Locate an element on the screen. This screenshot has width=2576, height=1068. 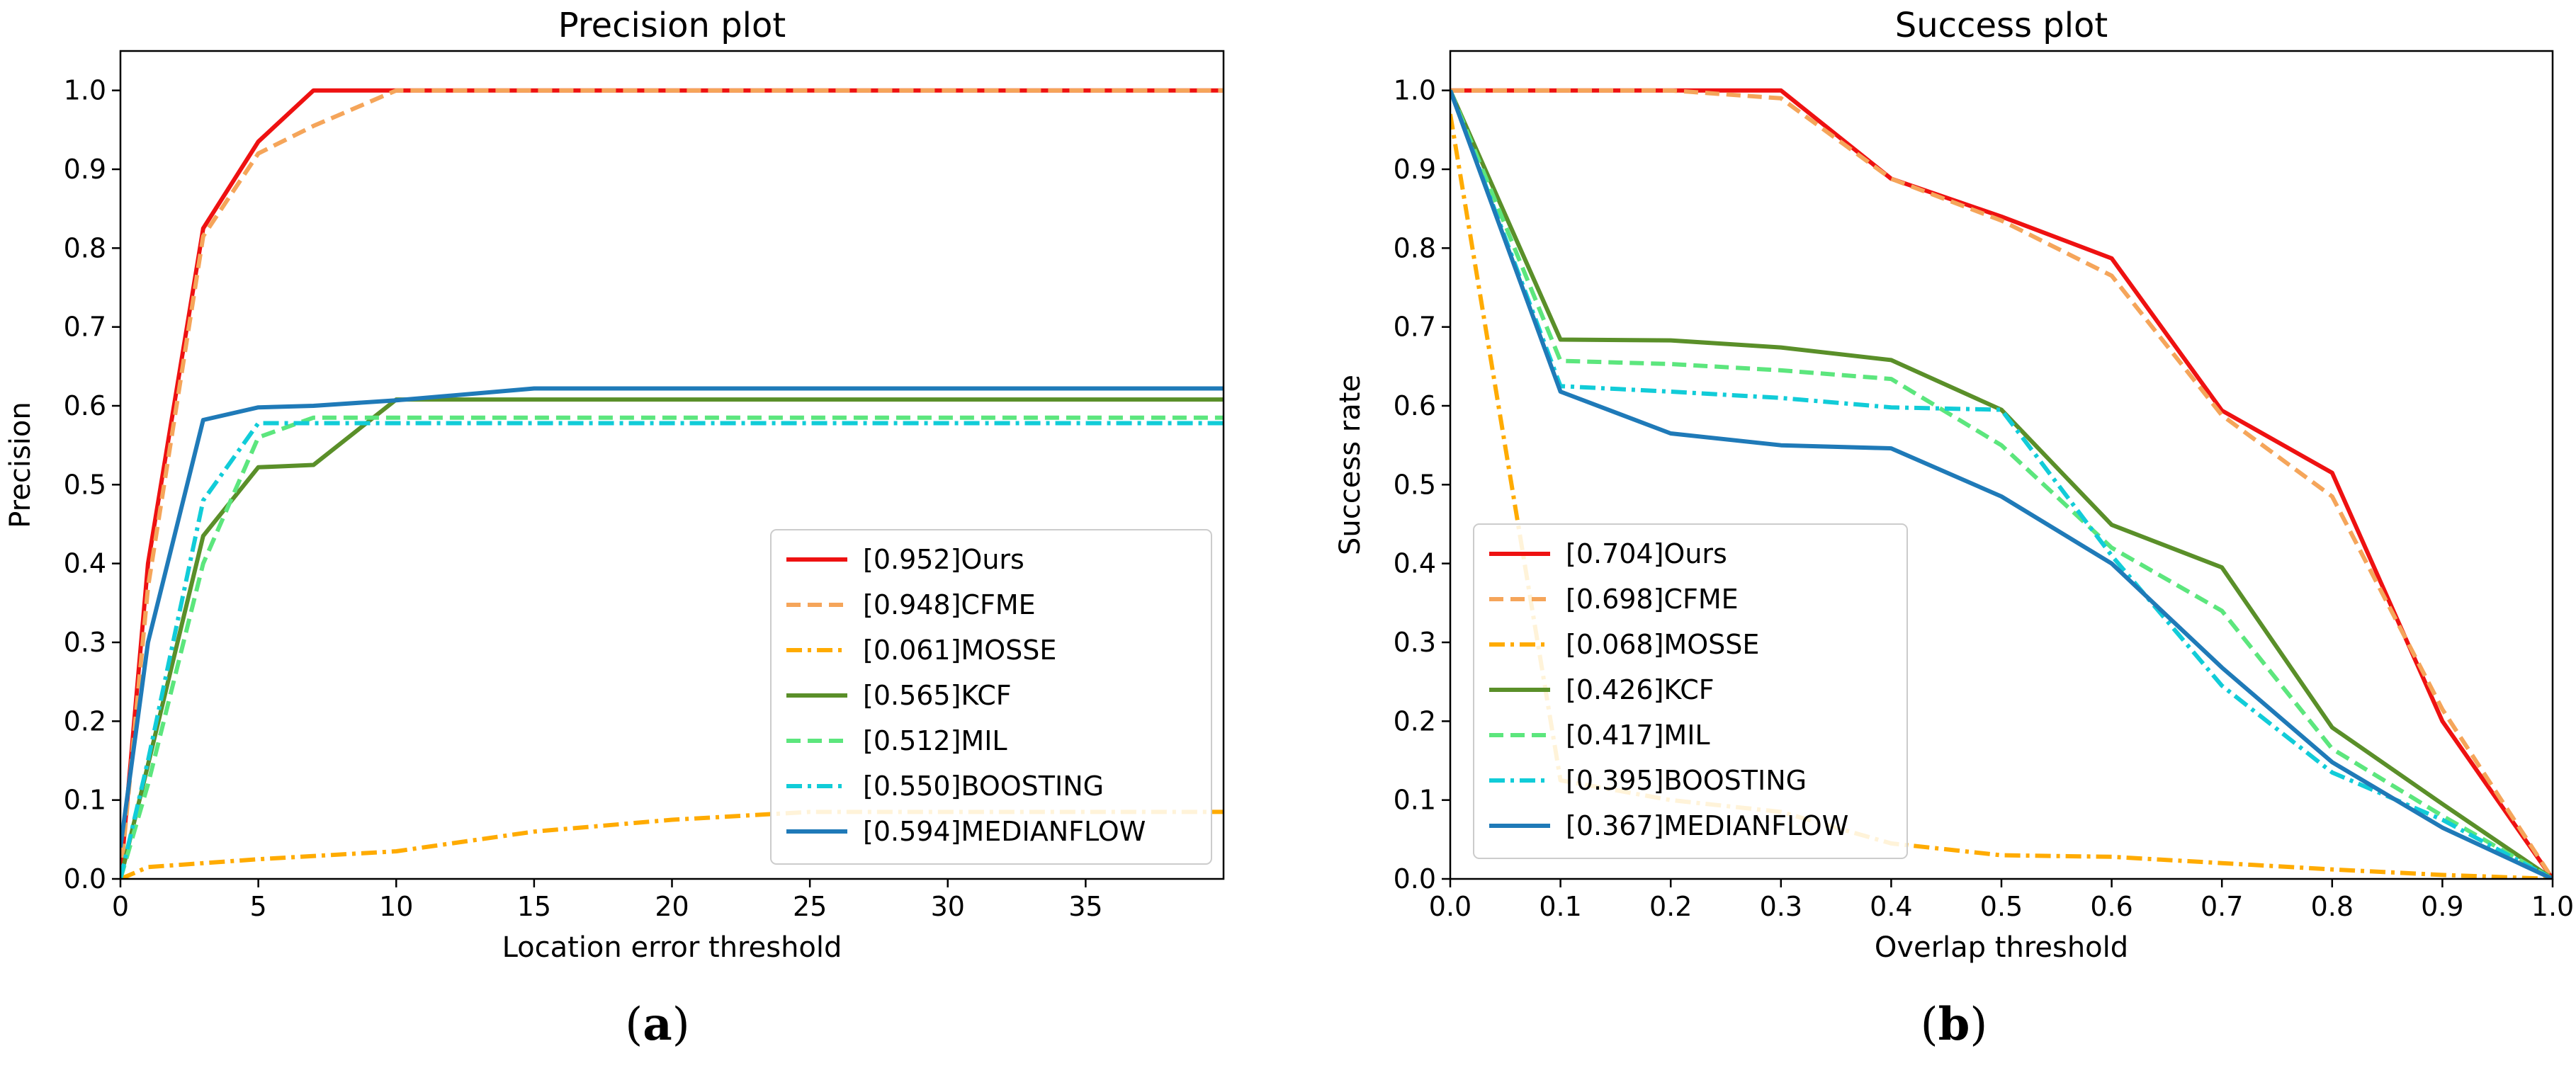
legend-entry-4: [0.417]MIL is located at coordinates (1638, 735).